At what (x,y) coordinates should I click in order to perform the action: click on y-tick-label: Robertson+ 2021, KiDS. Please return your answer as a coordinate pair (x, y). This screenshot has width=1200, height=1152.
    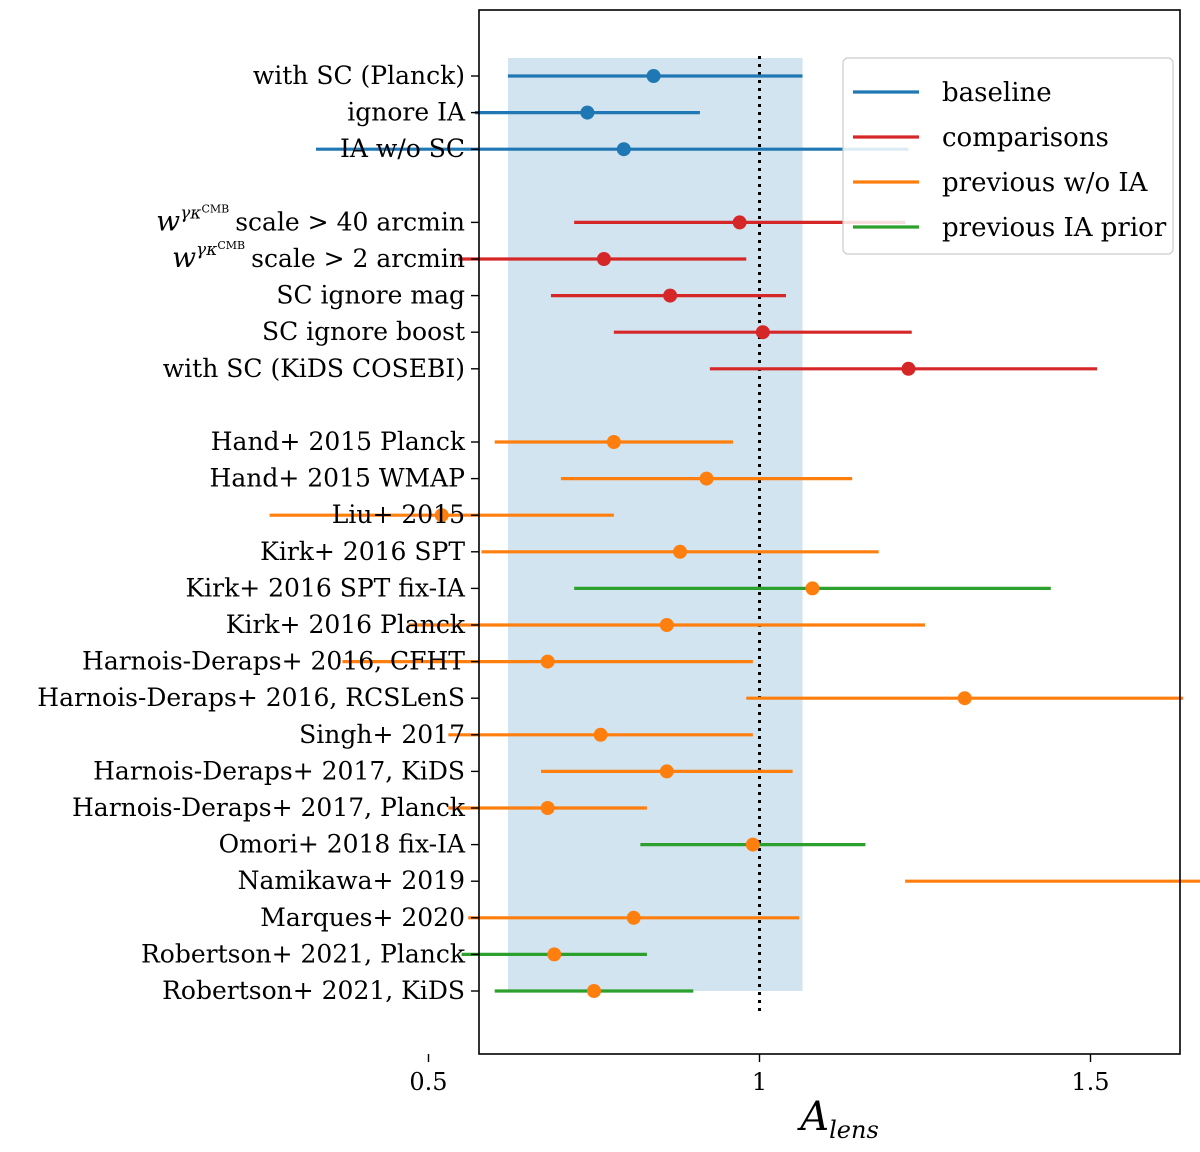
    Looking at the image, I should click on (313, 990).